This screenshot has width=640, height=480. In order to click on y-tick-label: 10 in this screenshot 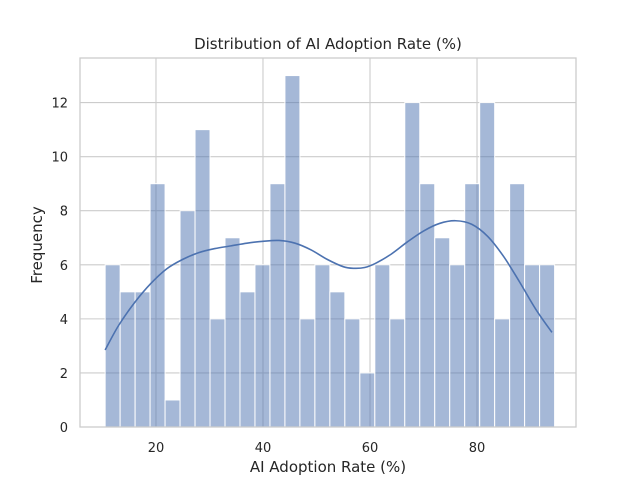, I will do `click(59, 158)`.